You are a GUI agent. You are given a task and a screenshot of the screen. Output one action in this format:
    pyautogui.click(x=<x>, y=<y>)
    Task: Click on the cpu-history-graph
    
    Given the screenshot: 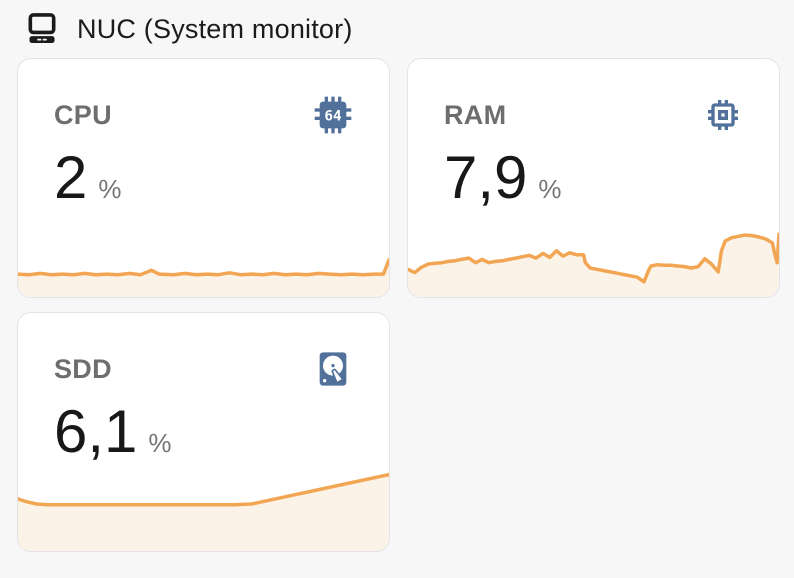 What is the action you would take?
    pyautogui.click(x=203, y=266)
    